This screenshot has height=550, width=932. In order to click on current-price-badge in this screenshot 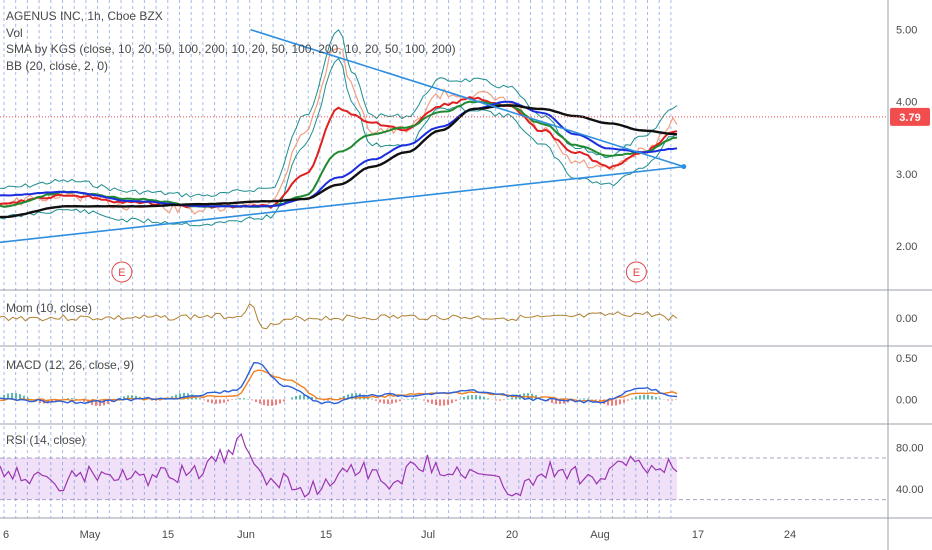, I will do `click(910, 116)`.